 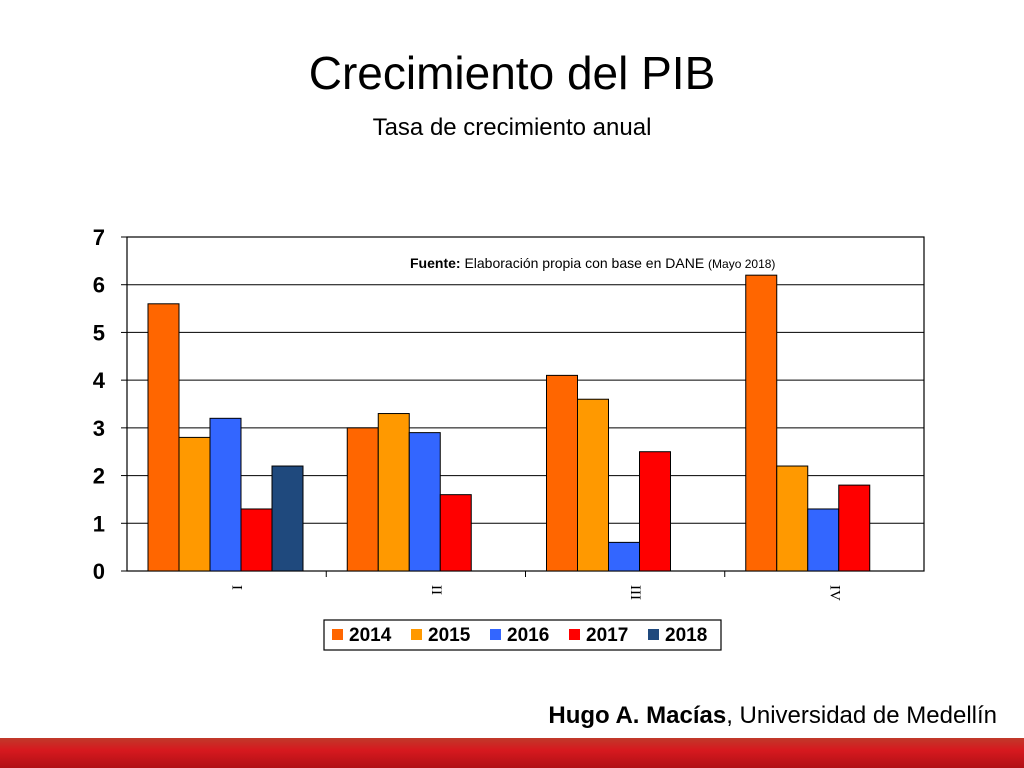 What do you see at coordinates (792, 518) in the screenshot?
I see `bar-2015-IV` at bounding box center [792, 518].